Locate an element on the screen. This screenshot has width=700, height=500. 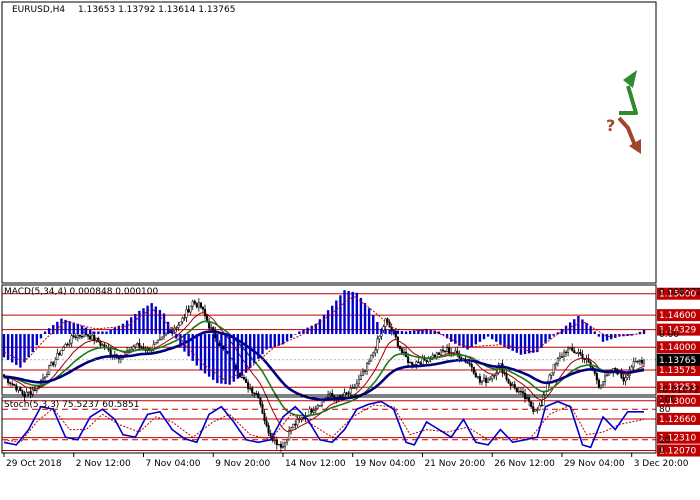
time-tick-label: 3 Dec 20:00 is located at coordinates (661, 464).